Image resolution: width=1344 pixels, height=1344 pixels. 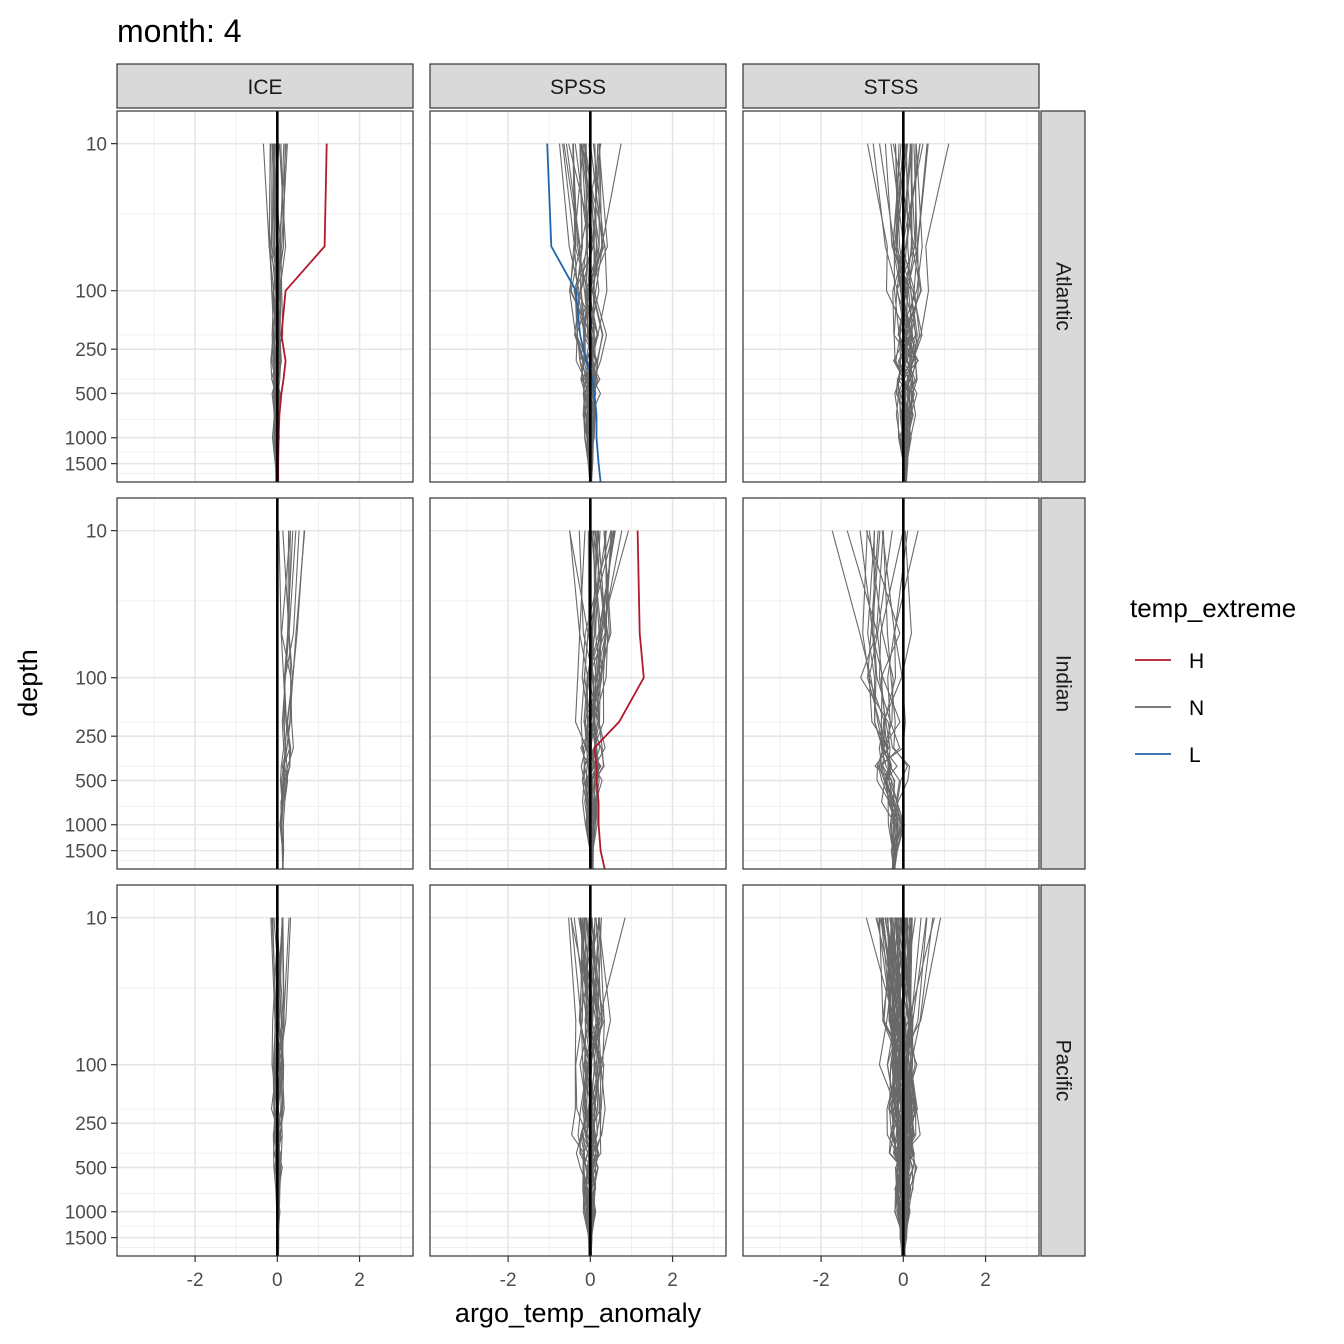 I want to click on legend: temp_extreme H N L, so click(x=1213, y=680).